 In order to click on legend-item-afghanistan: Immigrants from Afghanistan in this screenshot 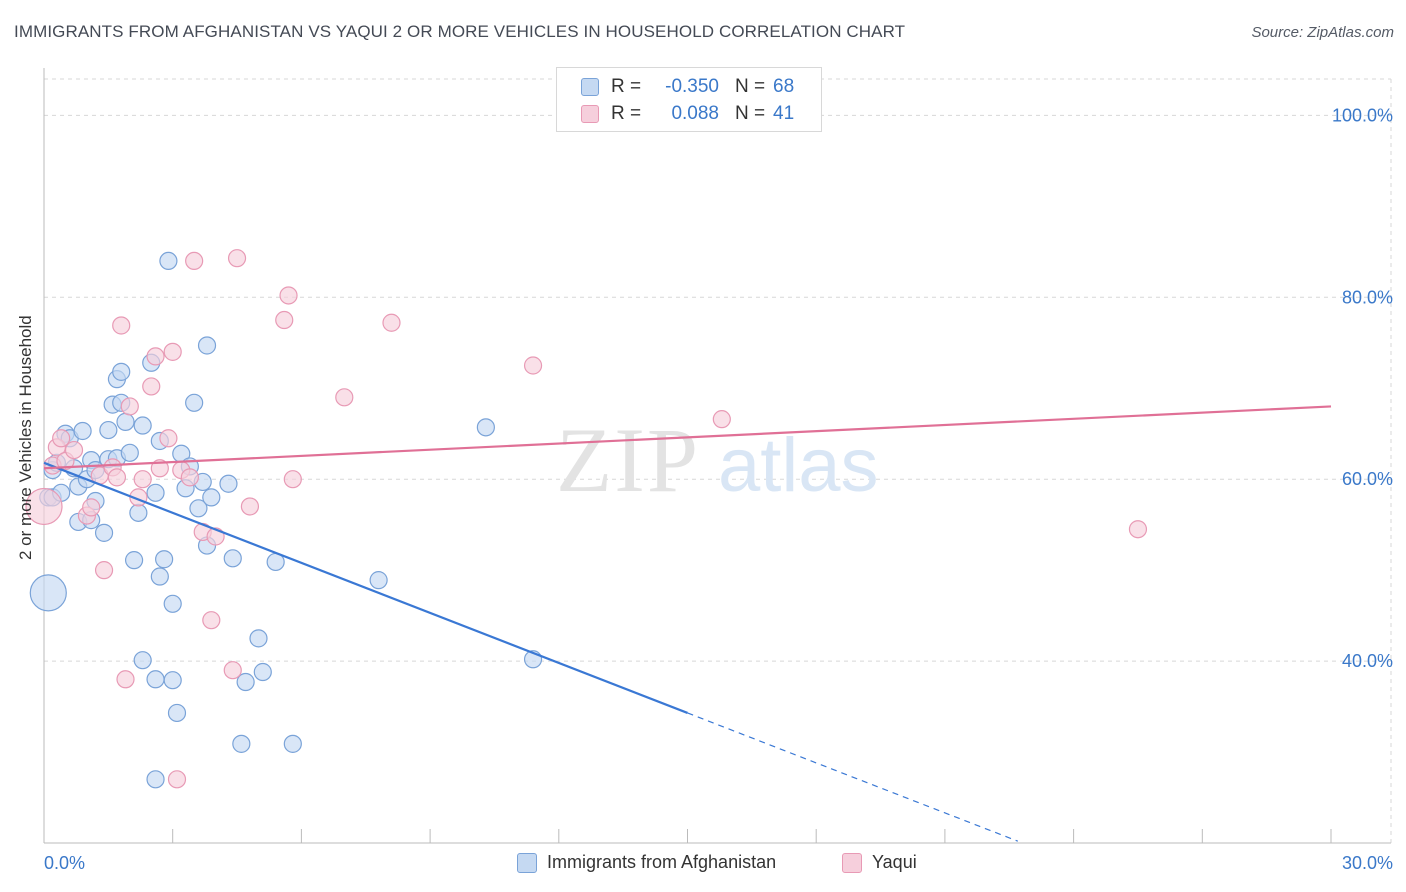, I will do `click(646, 862)`.